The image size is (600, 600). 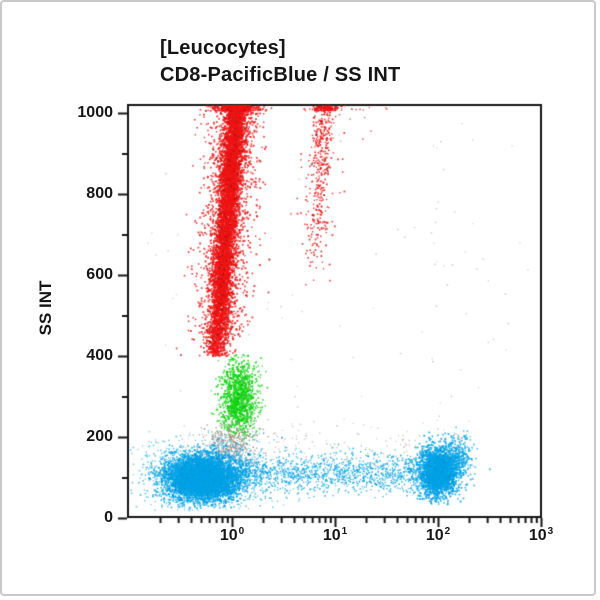 I want to click on plot-subtitle: CD8-PacificBlue / SS INT, so click(x=280, y=75).